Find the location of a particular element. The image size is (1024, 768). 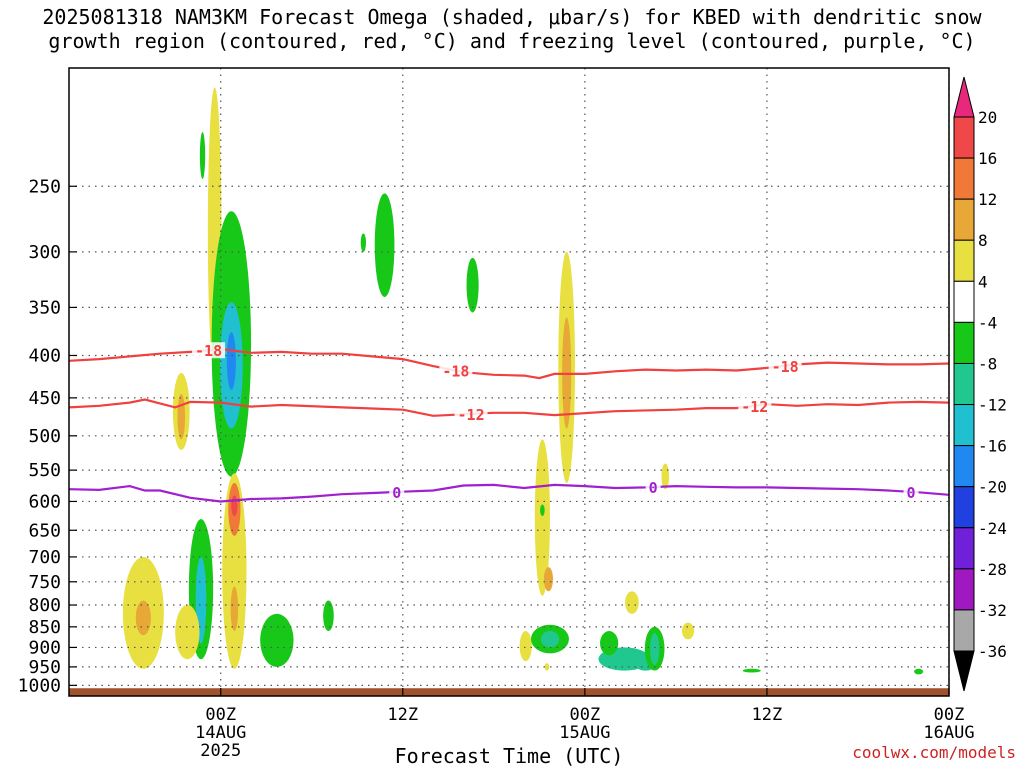

colorbar-label-4: 4 is located at coordinates (983, 281).